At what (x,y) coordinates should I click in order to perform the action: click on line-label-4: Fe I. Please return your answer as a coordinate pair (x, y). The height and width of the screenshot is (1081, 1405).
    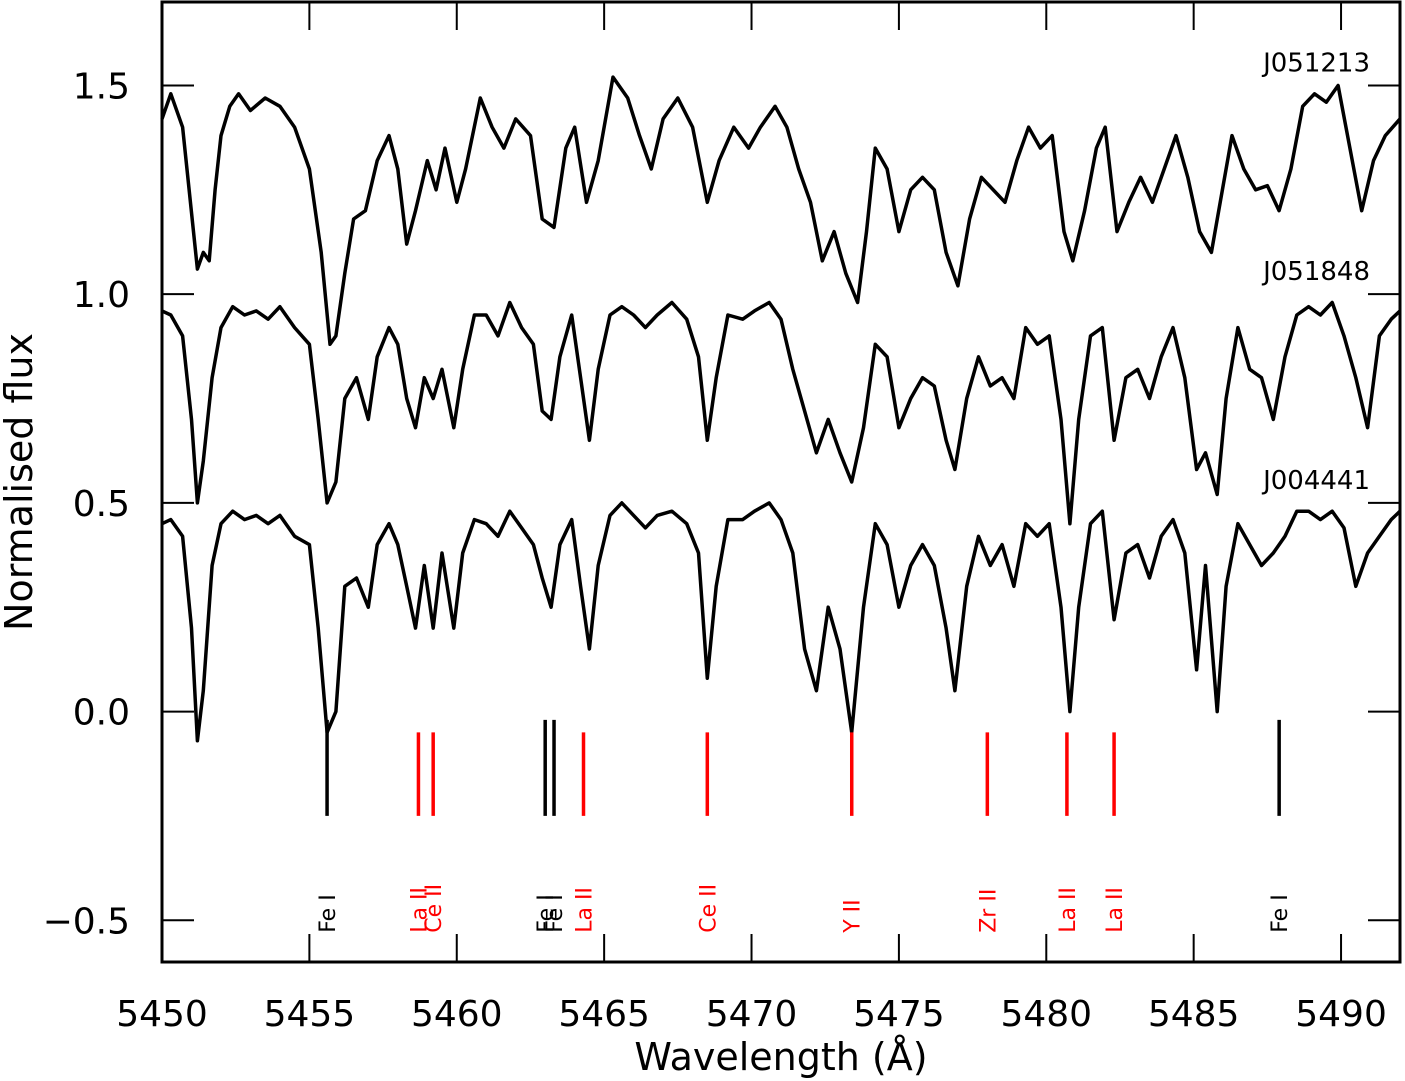
    Looking at the image, I should click on (555, 913).